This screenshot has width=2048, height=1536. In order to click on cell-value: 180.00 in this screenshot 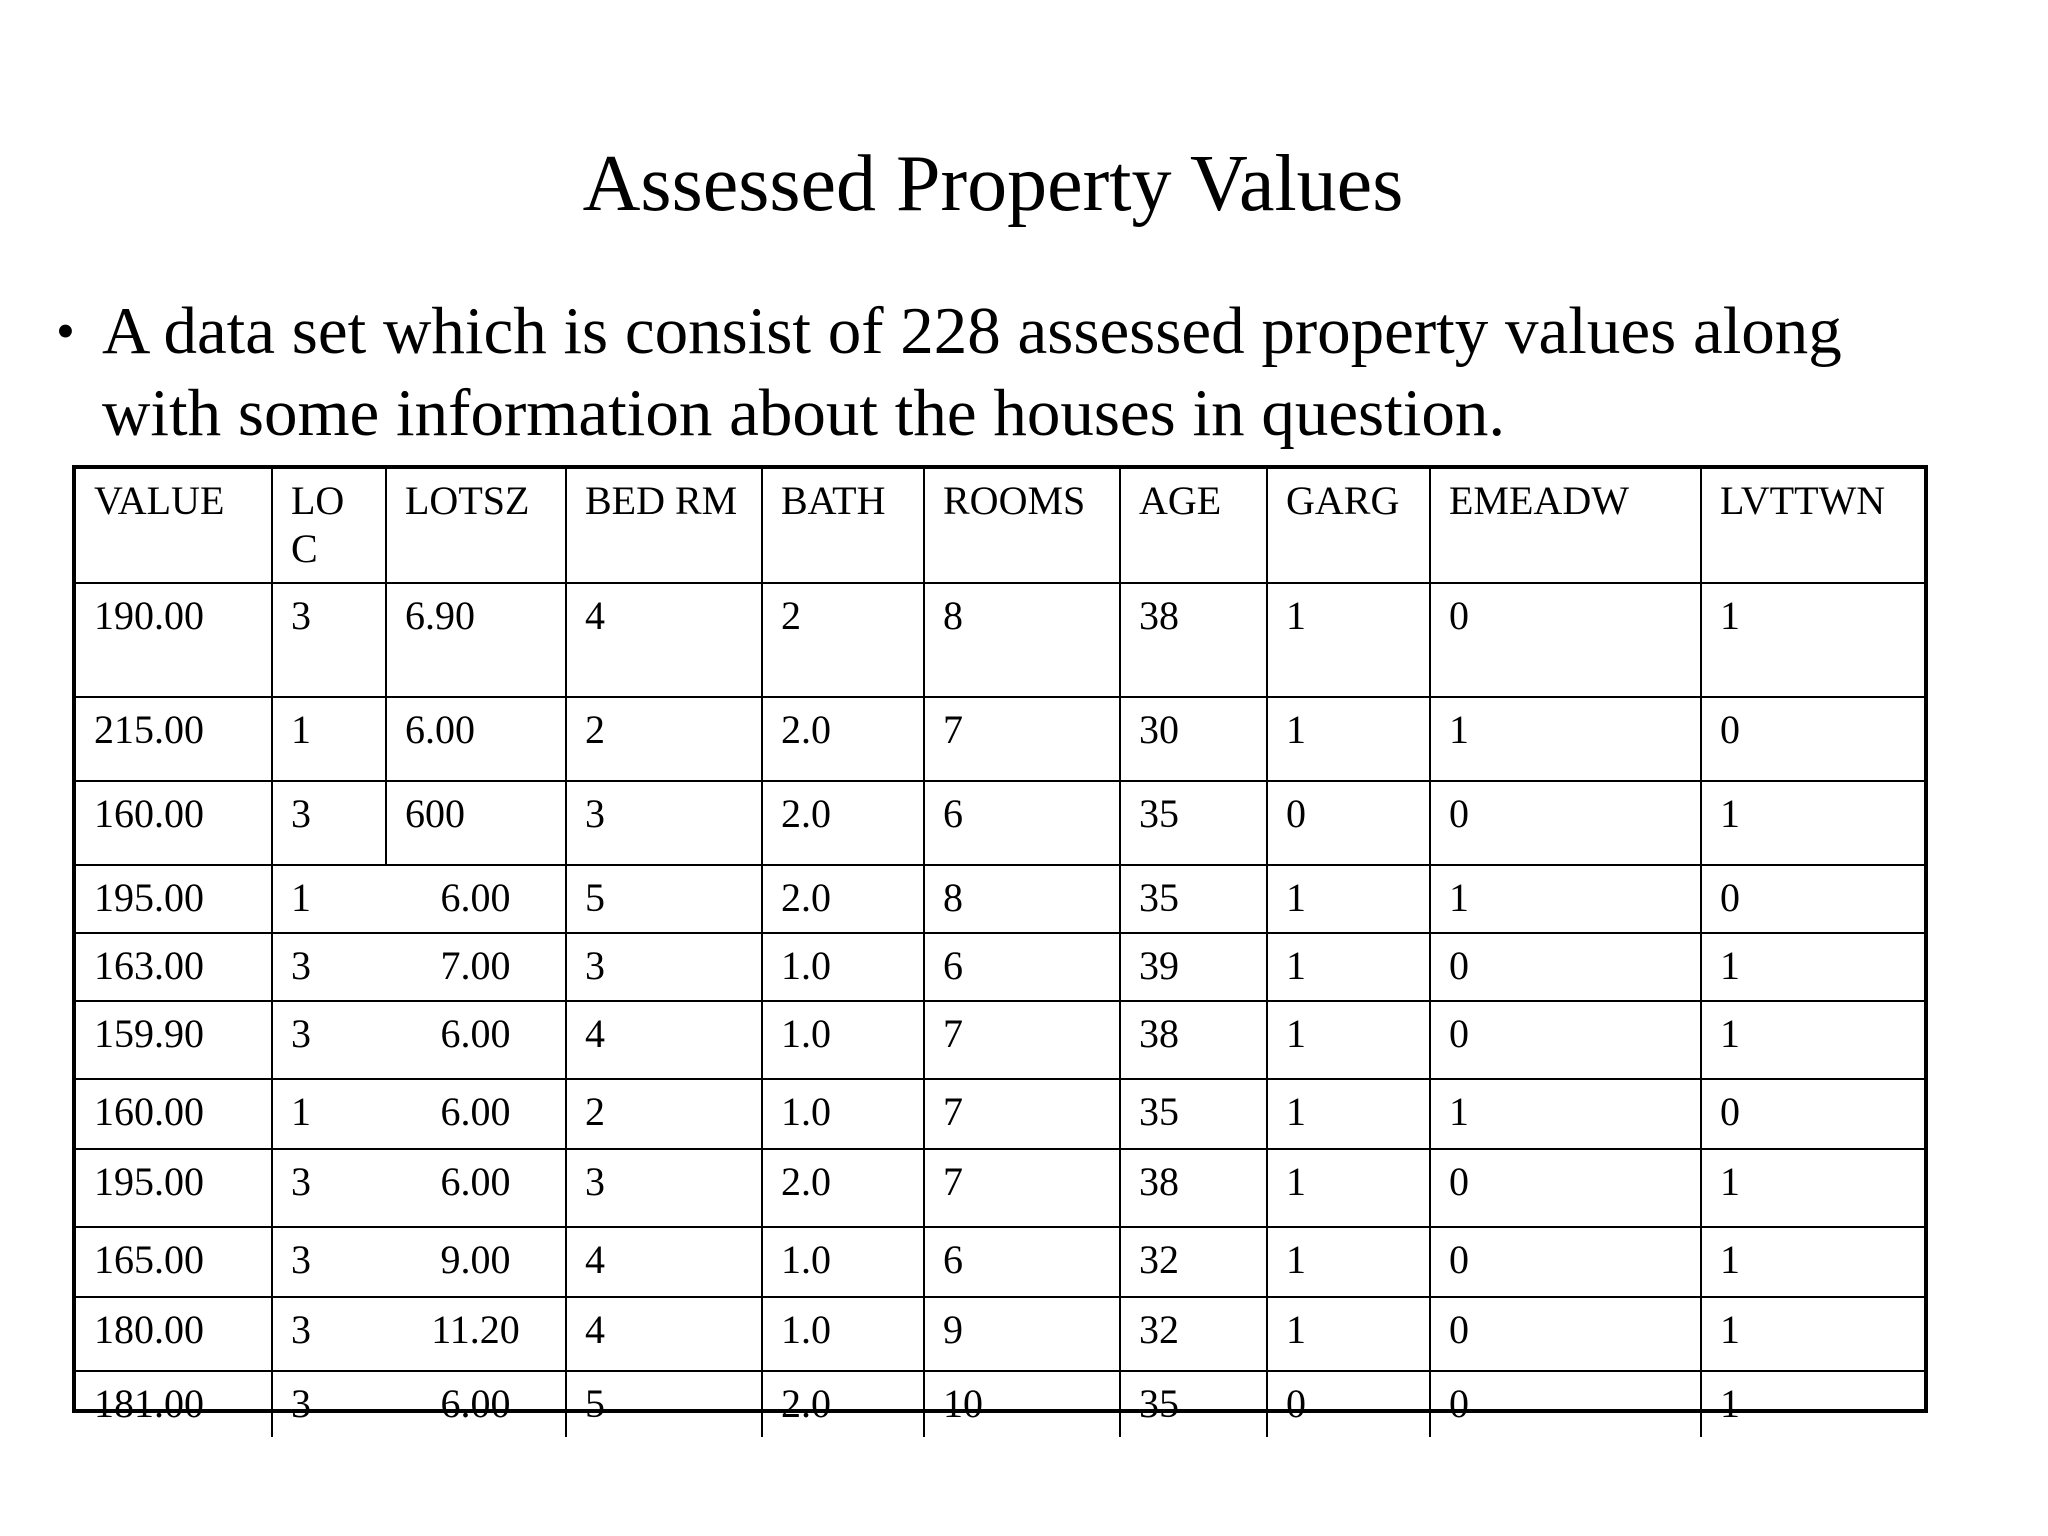, I will do `click(174, 1334)`.